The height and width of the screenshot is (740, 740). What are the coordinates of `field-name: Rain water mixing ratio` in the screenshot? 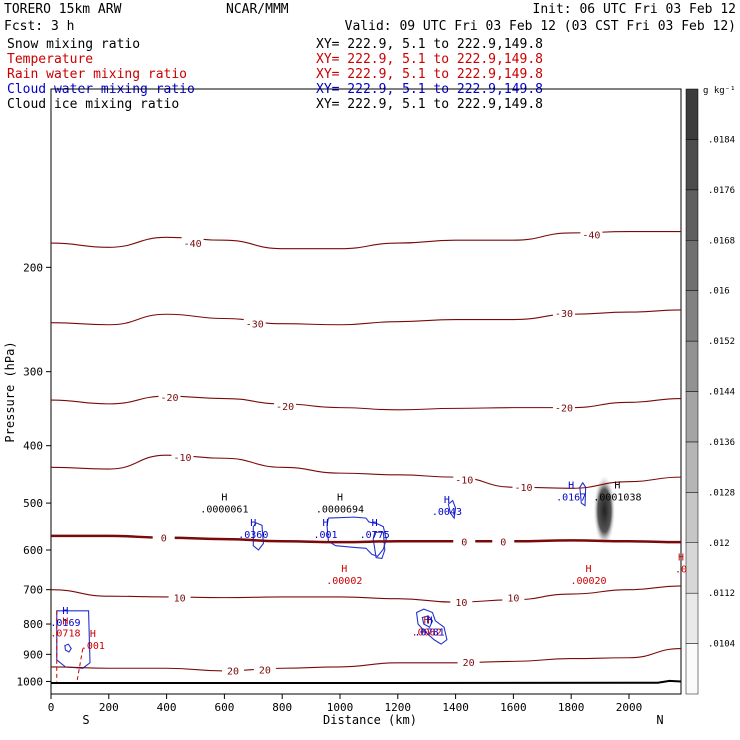 It's located at (97, 74).